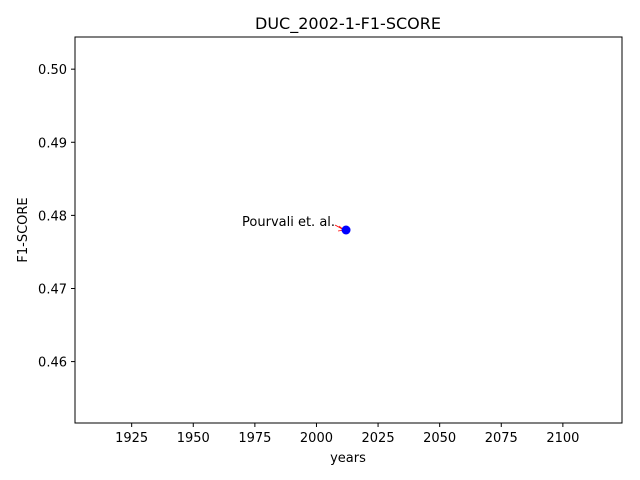 This screenshot has height=480, width=640. What do you see at coordinates (348, 458) in the screenshot?
I see `x-axis-label: years` at bounding box center [348, 458].